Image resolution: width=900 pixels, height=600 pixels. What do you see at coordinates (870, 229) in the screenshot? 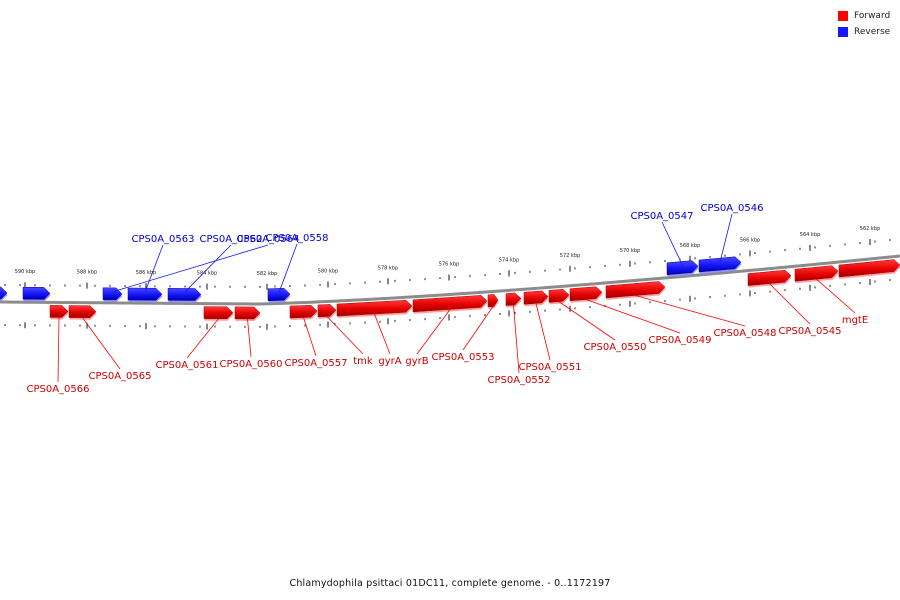
I see `scale-label: 562 kbp` at bounding box center [870, 229].